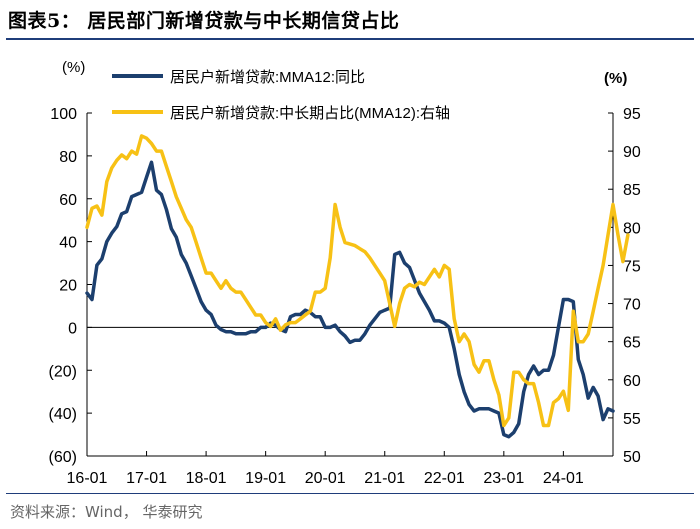 Image resolution: width=700 pixels, height=529 pixels. What do you see at coordinates (632, 114) in the screenshot?
I see `right-tick-label: 95` at bounding box center [632, 114].